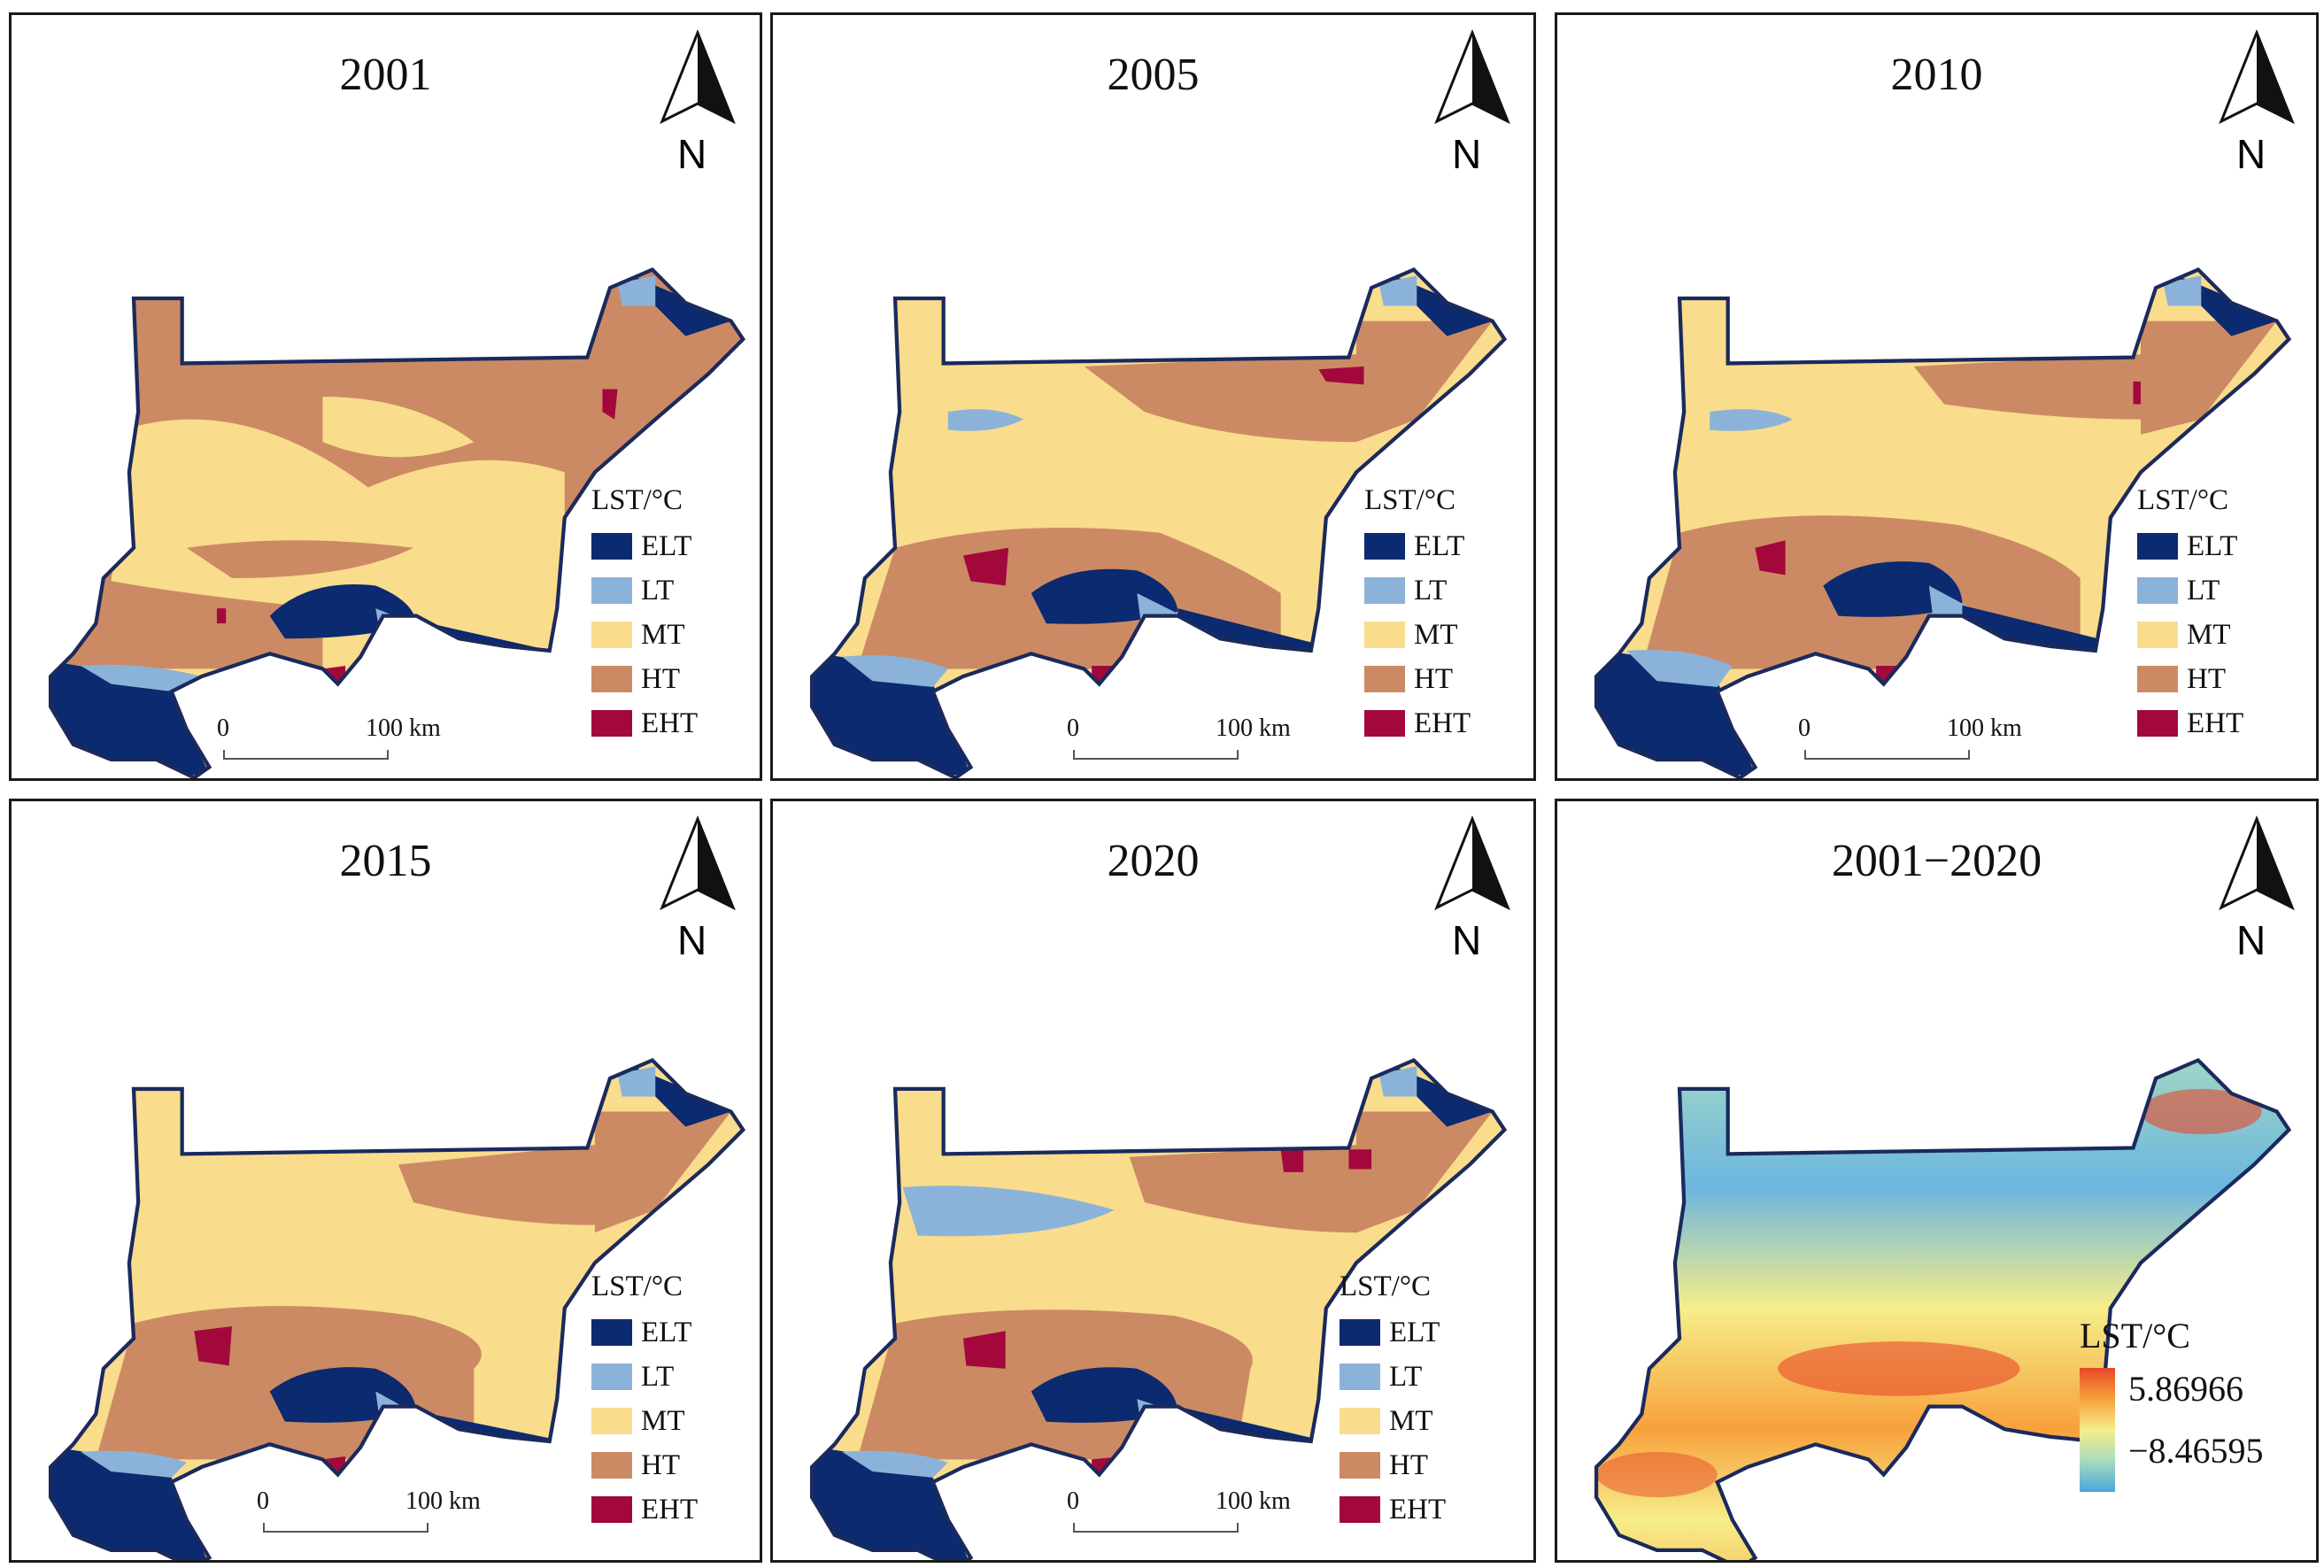 The height and width of the screenshot is (1568, 2324). I want to click on panel-title: 2001−2020, so click(1937, 861).